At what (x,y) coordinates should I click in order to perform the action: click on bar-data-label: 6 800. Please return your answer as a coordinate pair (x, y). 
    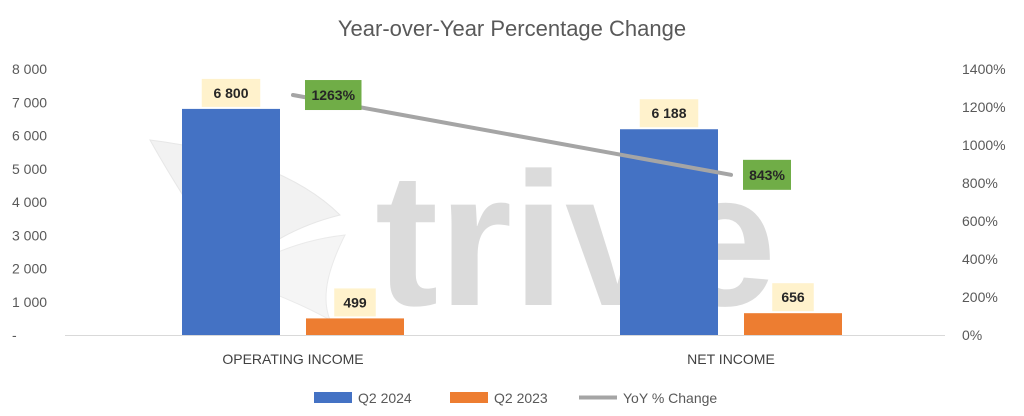
    Looking at the image, I should click on (231, 92).